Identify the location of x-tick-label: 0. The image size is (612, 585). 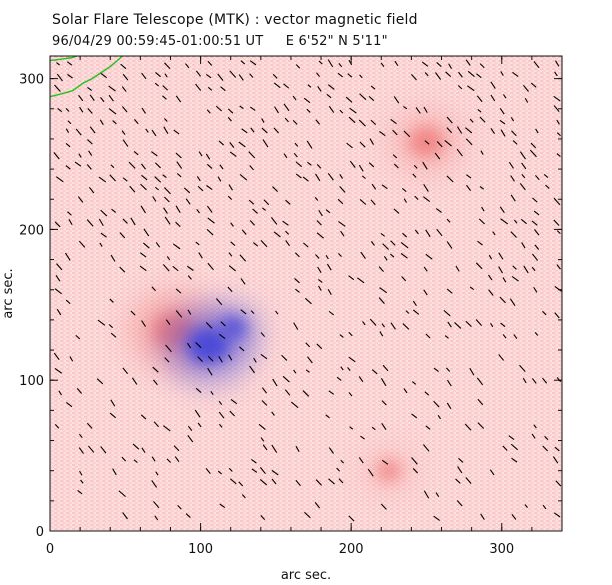
(50, 549).